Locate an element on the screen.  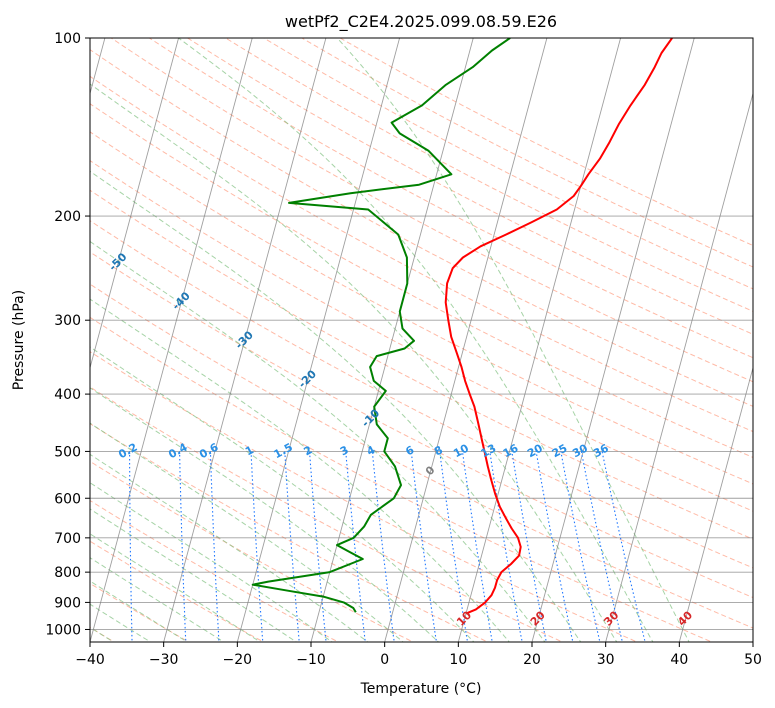
y-tick-label: 900 is located at coordinates (67, 603).